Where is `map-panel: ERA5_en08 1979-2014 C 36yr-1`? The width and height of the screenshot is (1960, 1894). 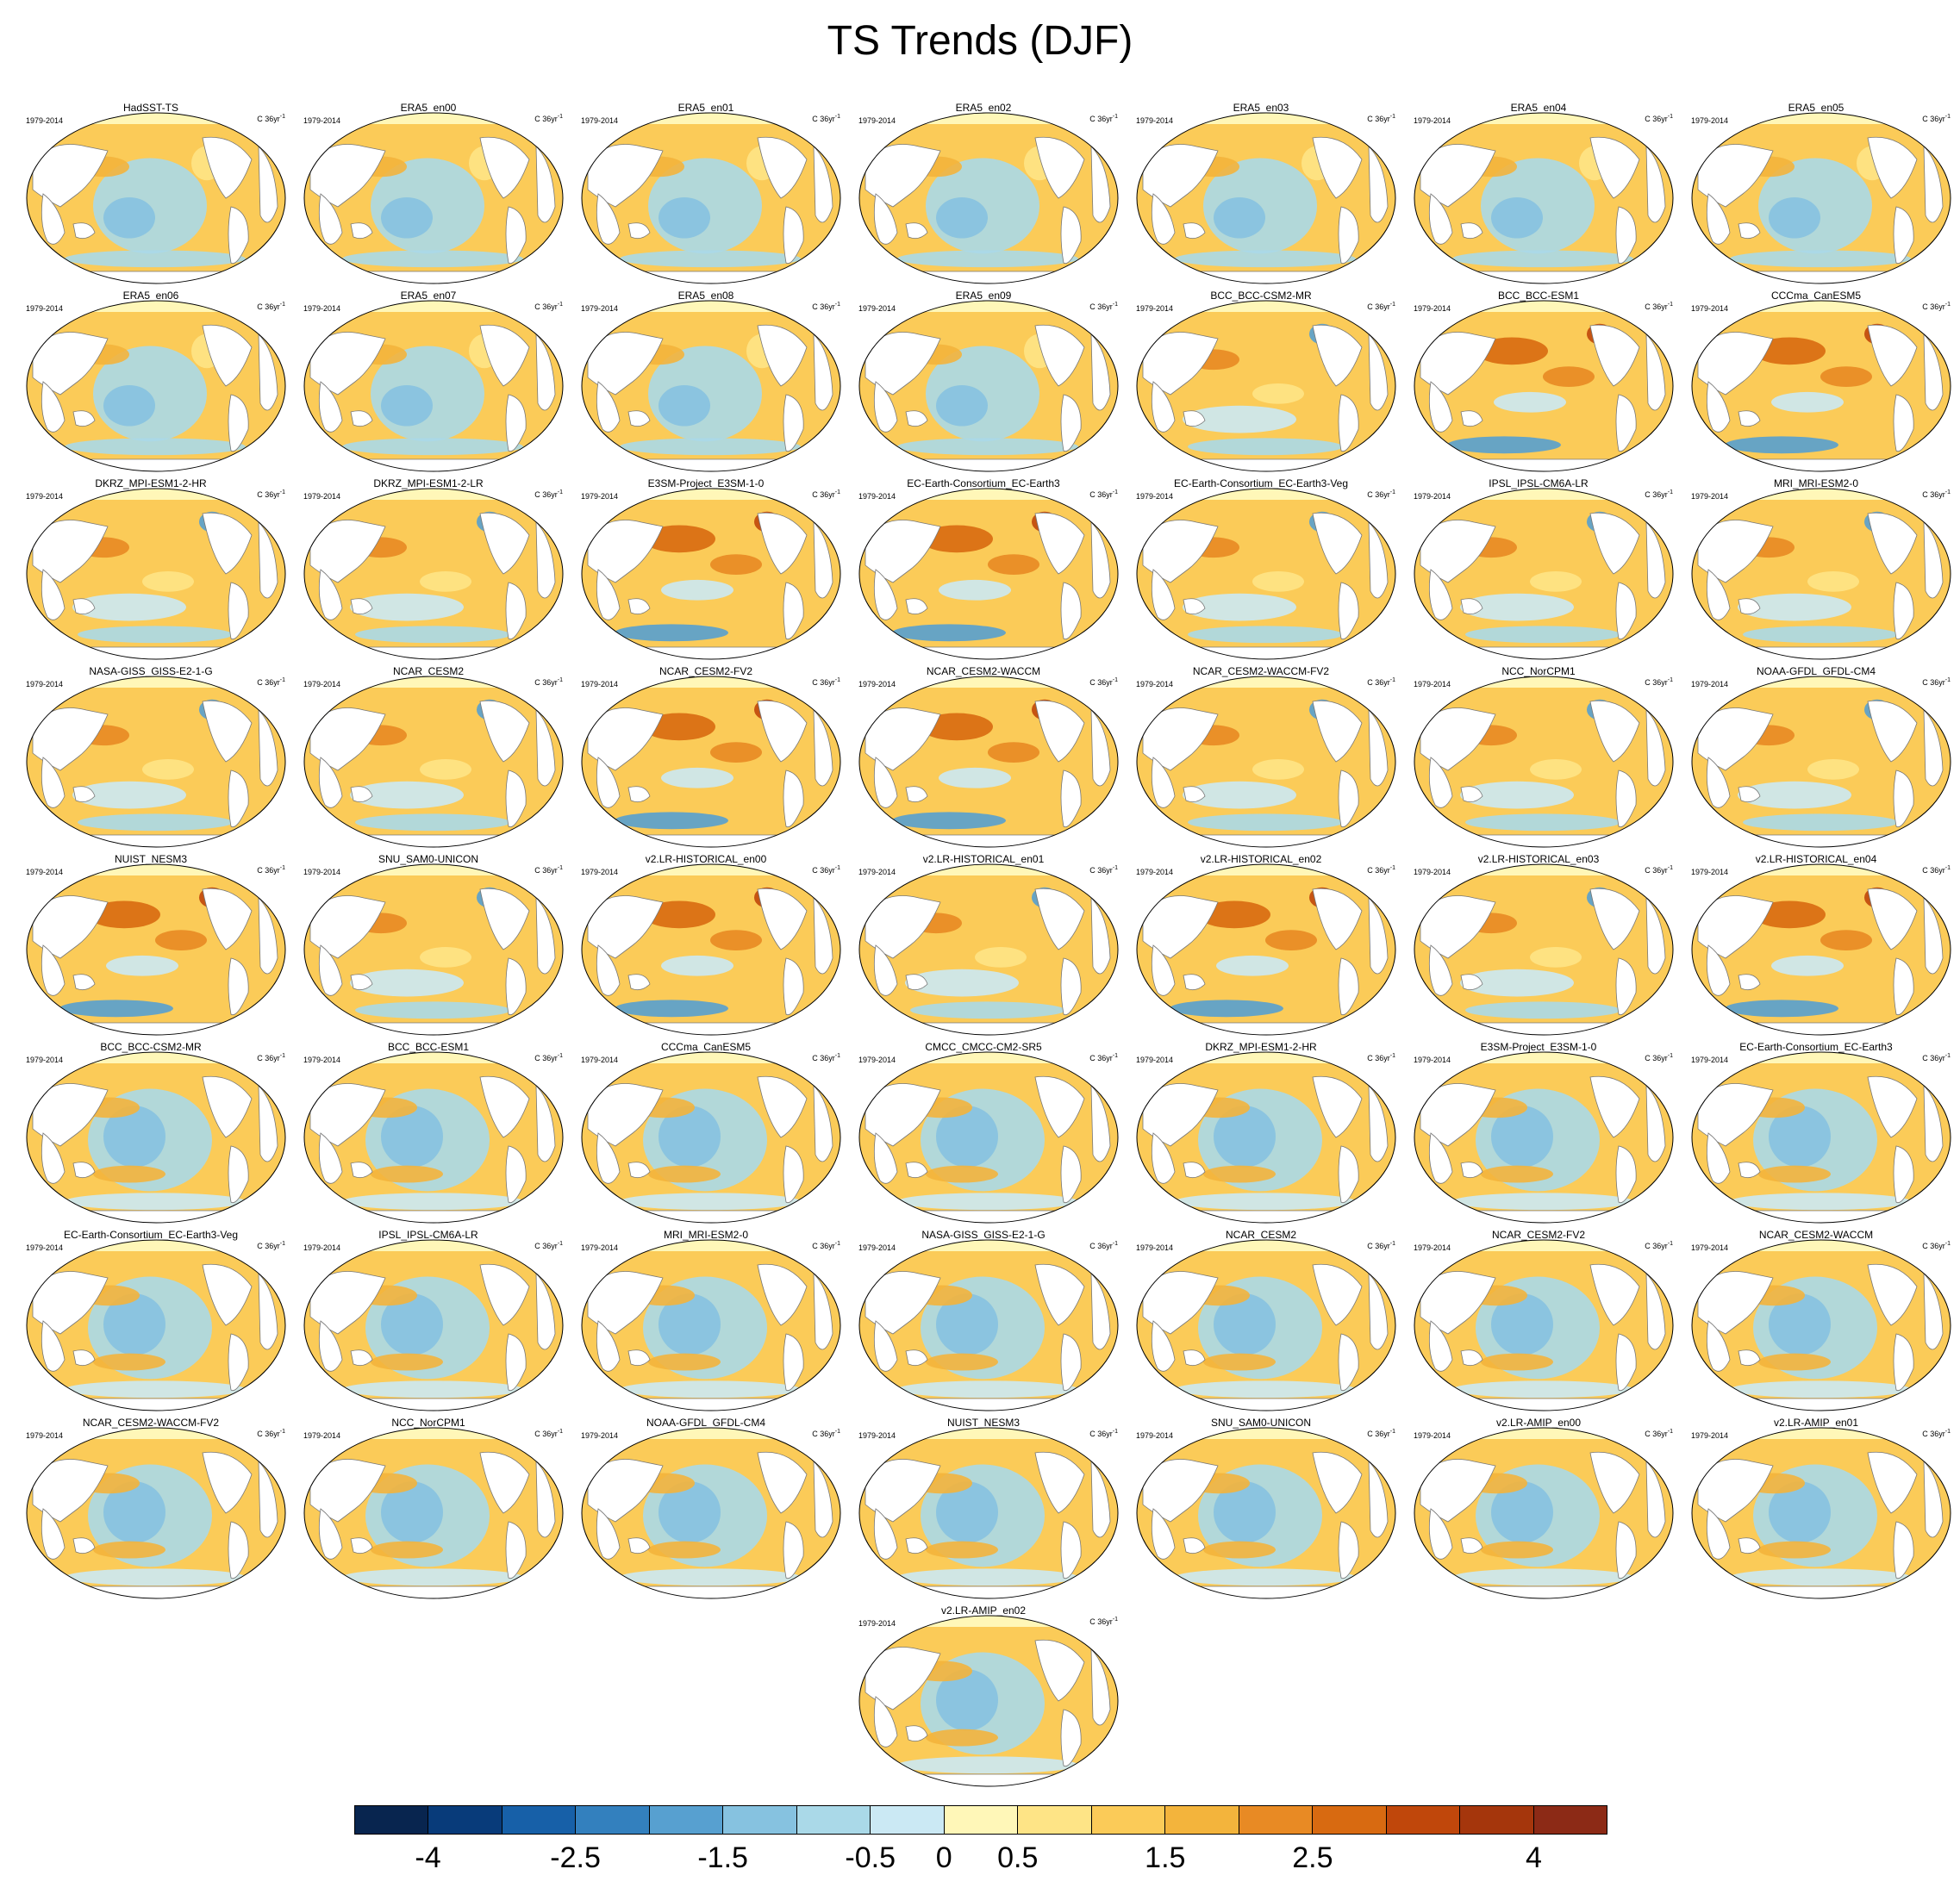 map-panel: ERA5_en08 1979-2014 C 36yr-1 is located at coordinates (706, 381).